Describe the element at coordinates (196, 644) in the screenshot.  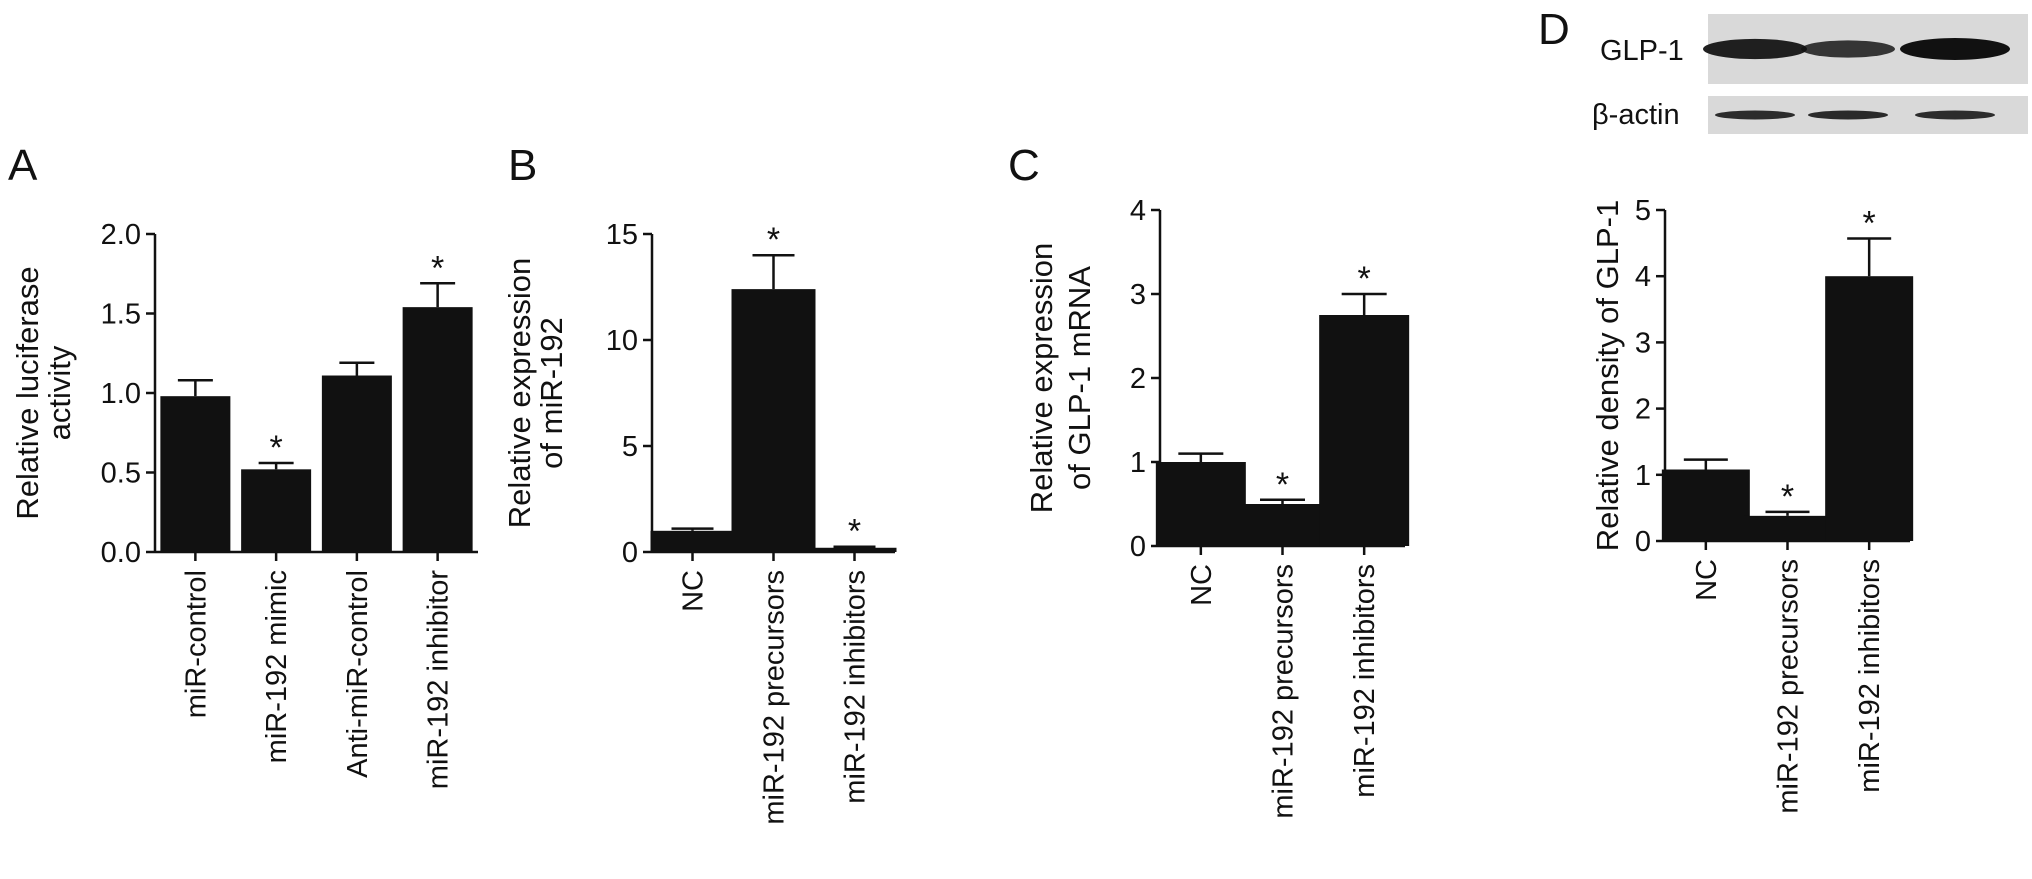
I see `x-tick-label: miR-control` at that location.